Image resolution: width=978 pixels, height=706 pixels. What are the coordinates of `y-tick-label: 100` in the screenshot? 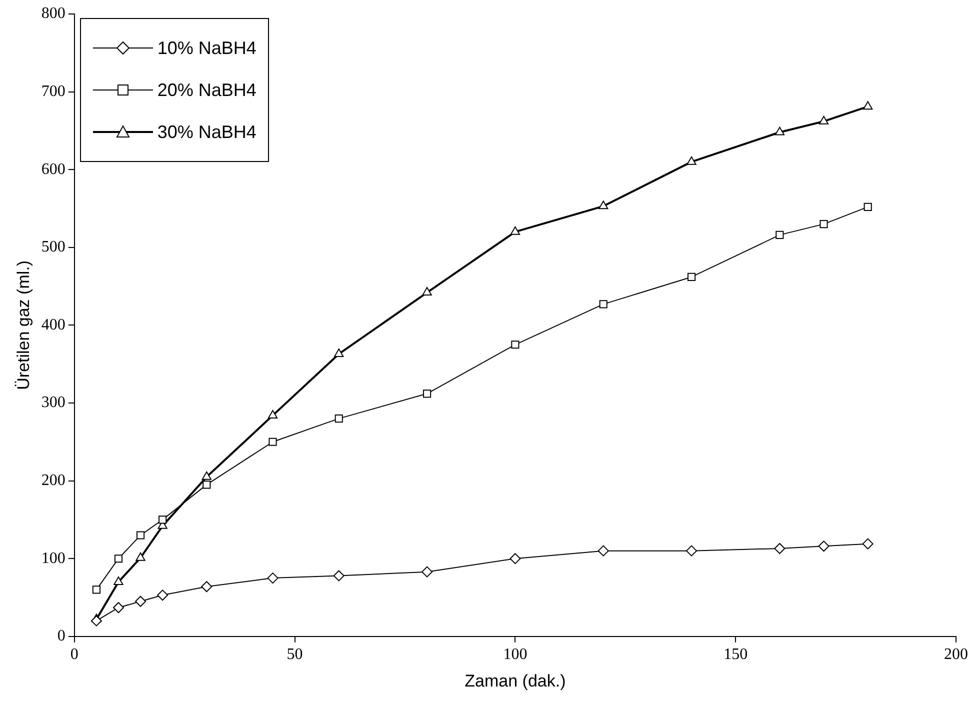 It's located at (53, 558).